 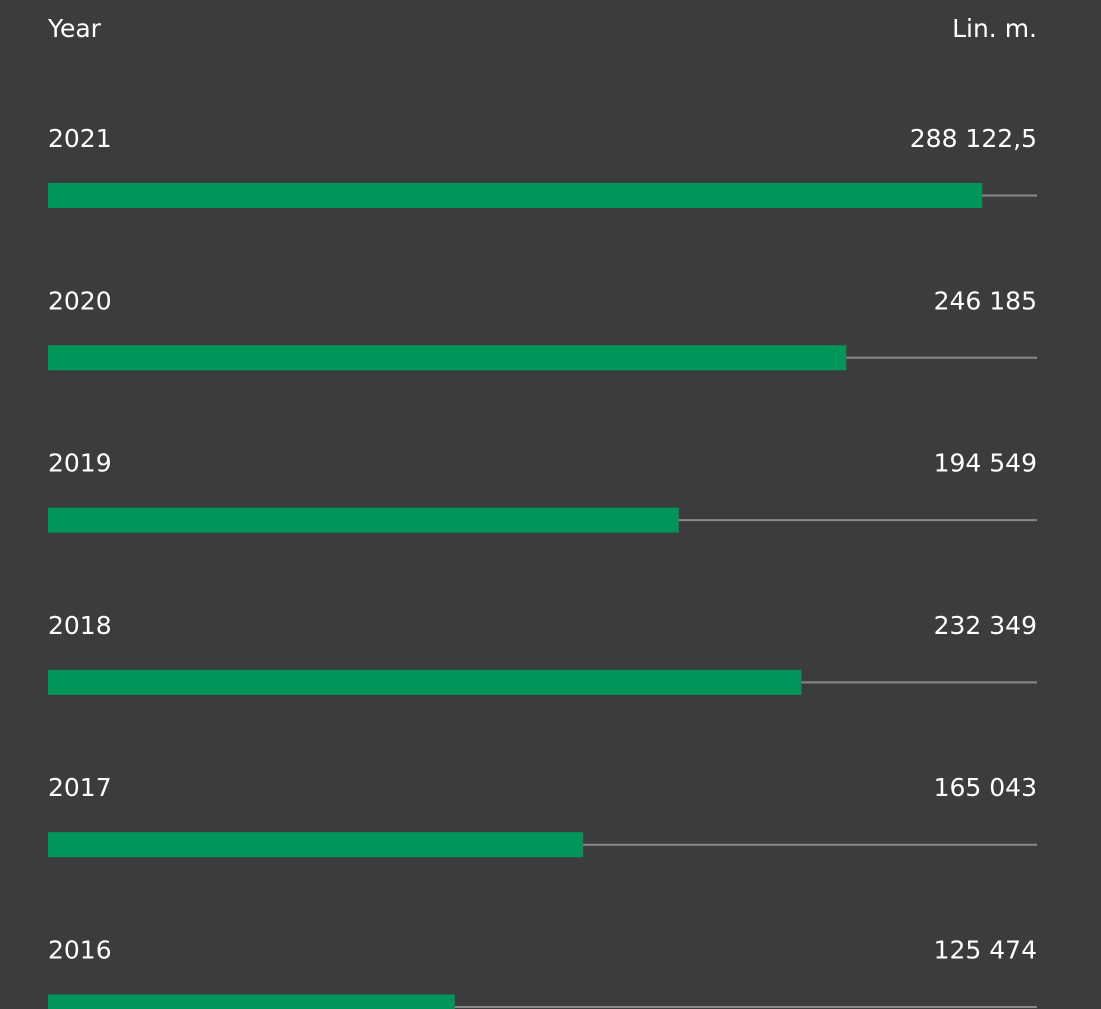 What do you see at coordinates (973, 138) in the screenshot?
I see `value-label: 288 122,5` at bounding box center [973, 138].